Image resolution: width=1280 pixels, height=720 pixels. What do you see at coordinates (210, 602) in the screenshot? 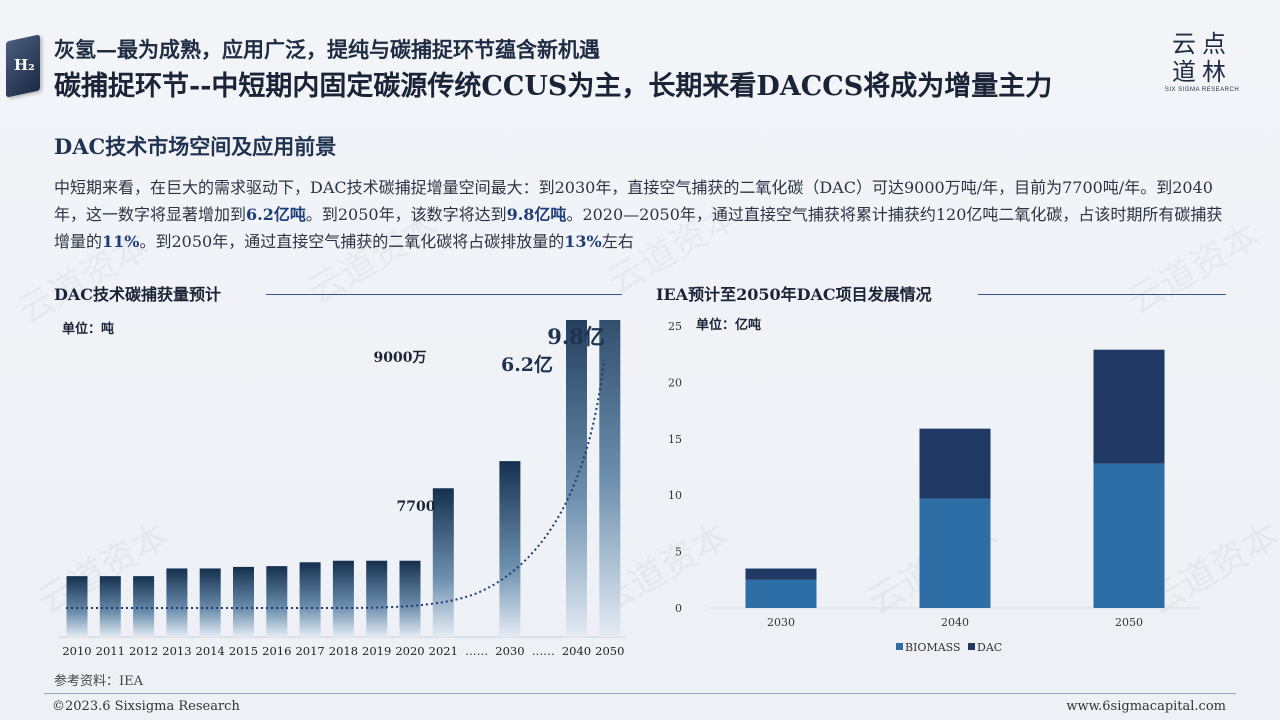
I see `bar-2014` at bounding box center [210, 602].